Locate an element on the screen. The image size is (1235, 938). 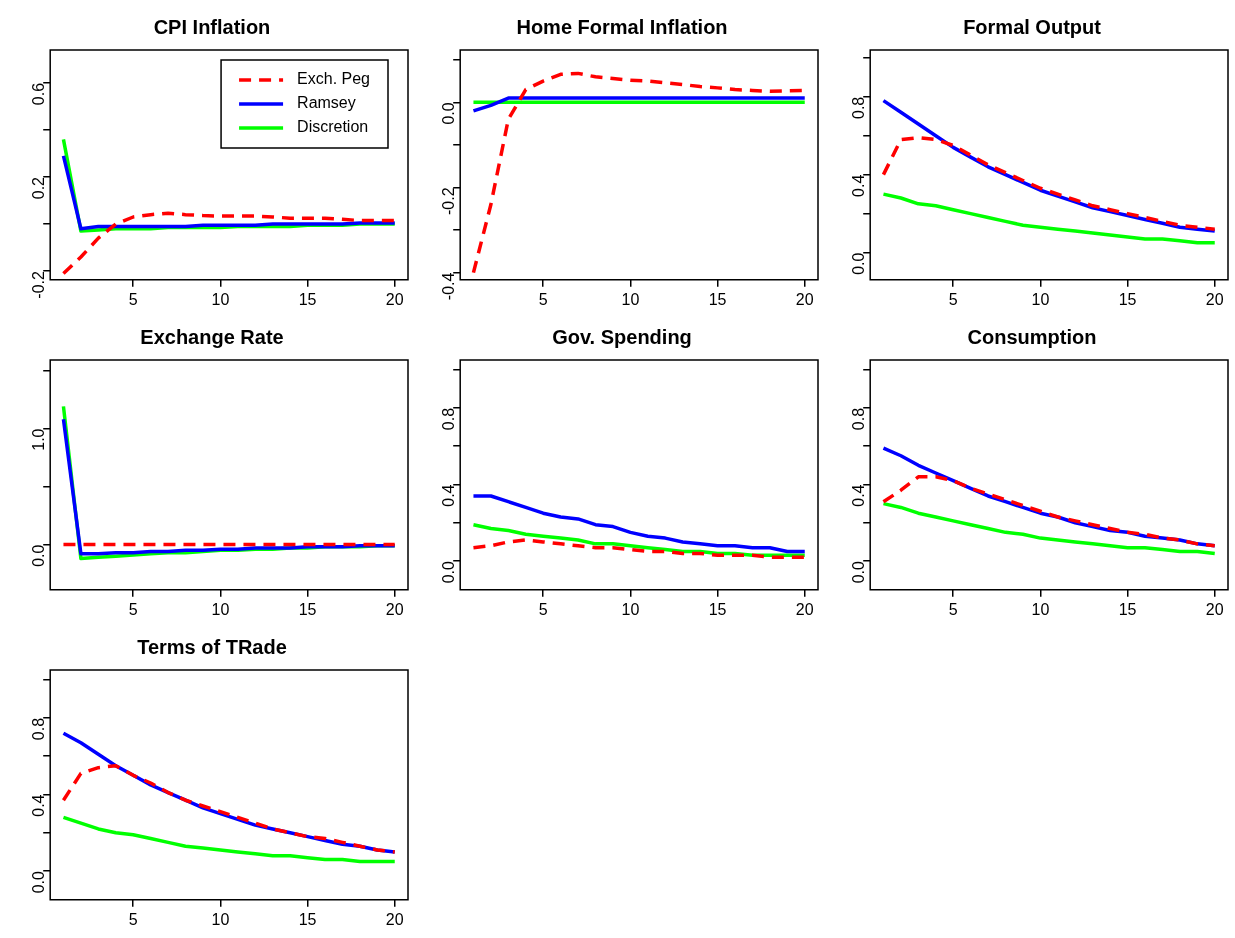
chart-title: Consumption is located at coordinates (1032, 336).